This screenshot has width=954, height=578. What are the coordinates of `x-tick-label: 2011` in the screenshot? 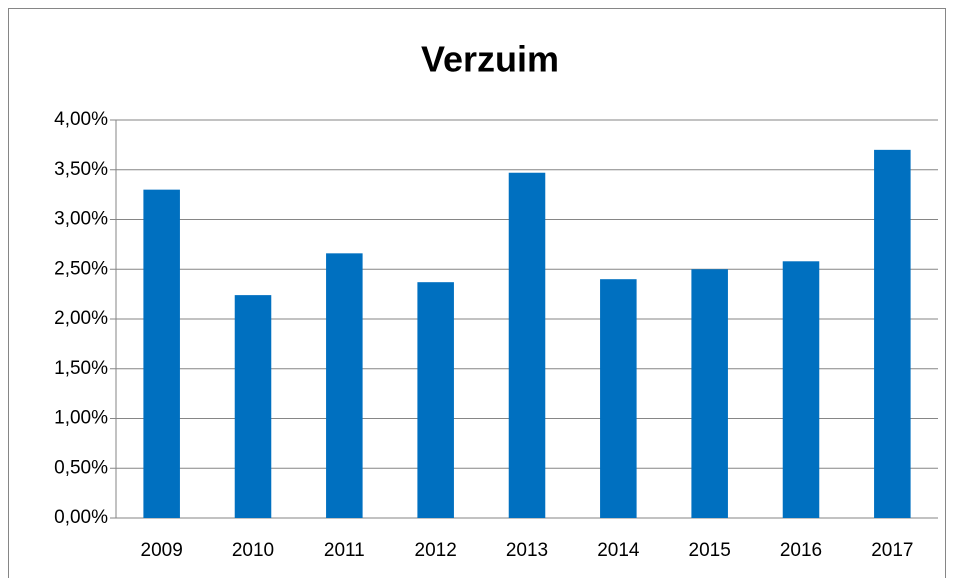 It's located at (344, 550).